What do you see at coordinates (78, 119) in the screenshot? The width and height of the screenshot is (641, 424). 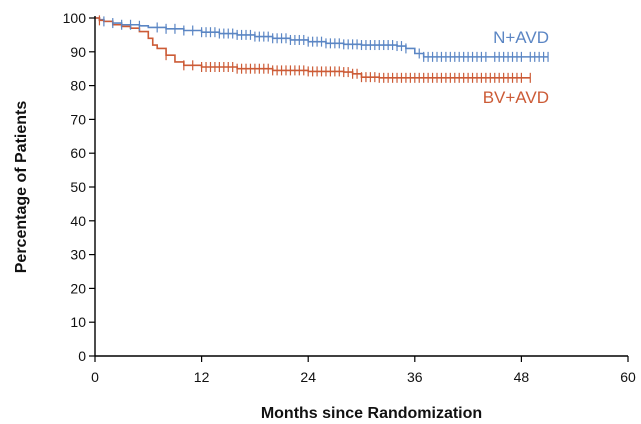 I see `y-tick-label: 70` at bounding box center [78, 119].